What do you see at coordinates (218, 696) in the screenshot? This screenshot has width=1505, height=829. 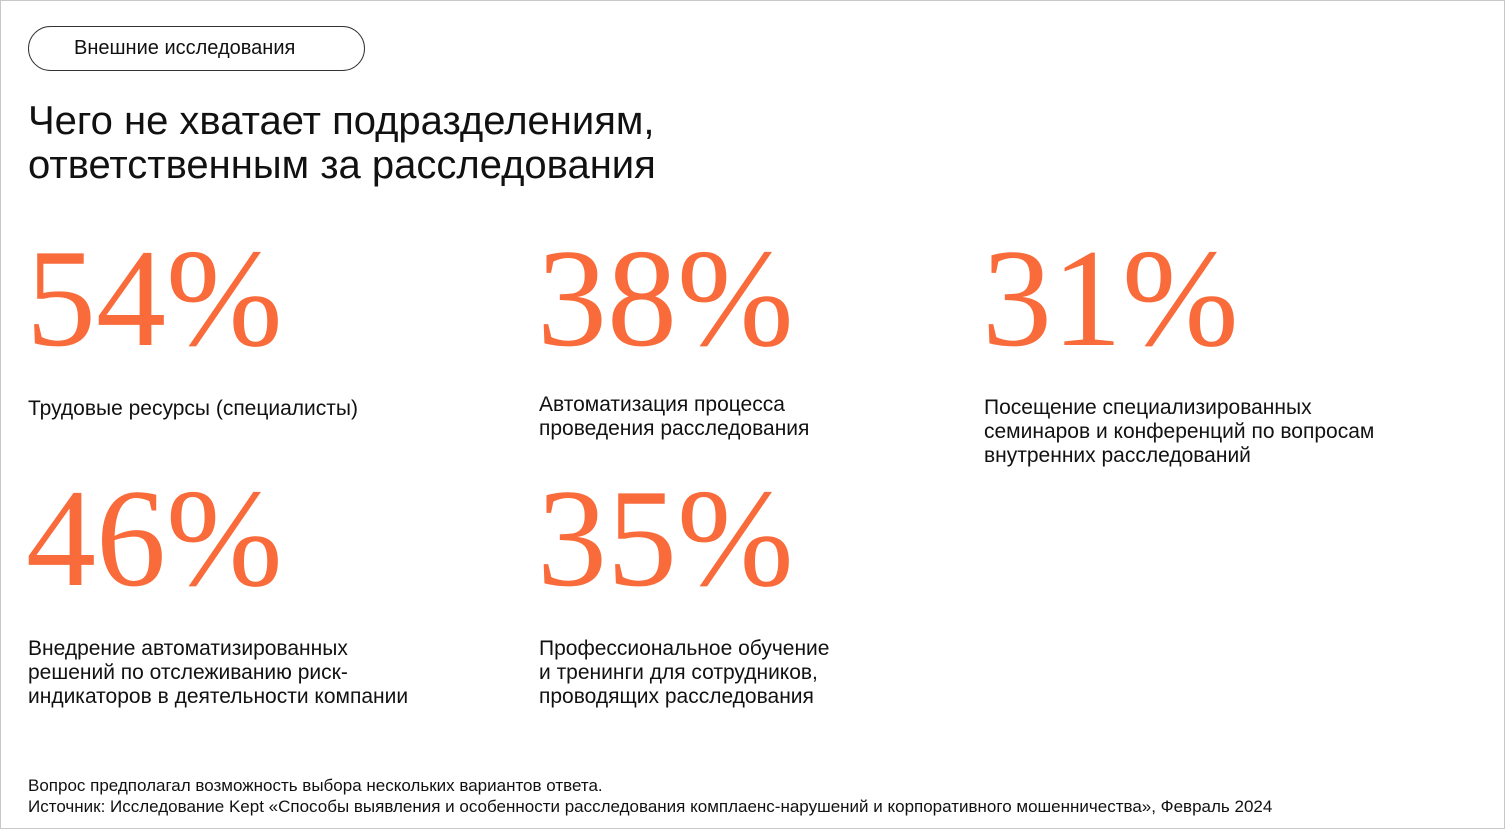 I see `description-line: индикаторов в деятельности компании` at bounding box center [218, 696].